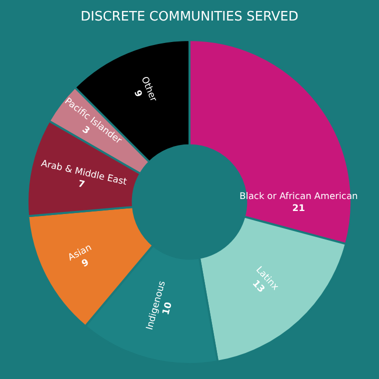 The height and width of the screenshot is (379, 379). Describe the element at coordinates (81, 184) in the screenshot. I see `data-label: 7` at that location.